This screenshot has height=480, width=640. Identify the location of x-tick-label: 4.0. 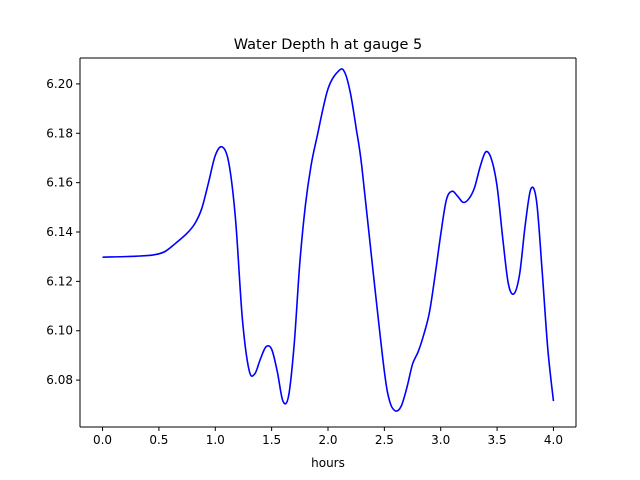
(553, 440).